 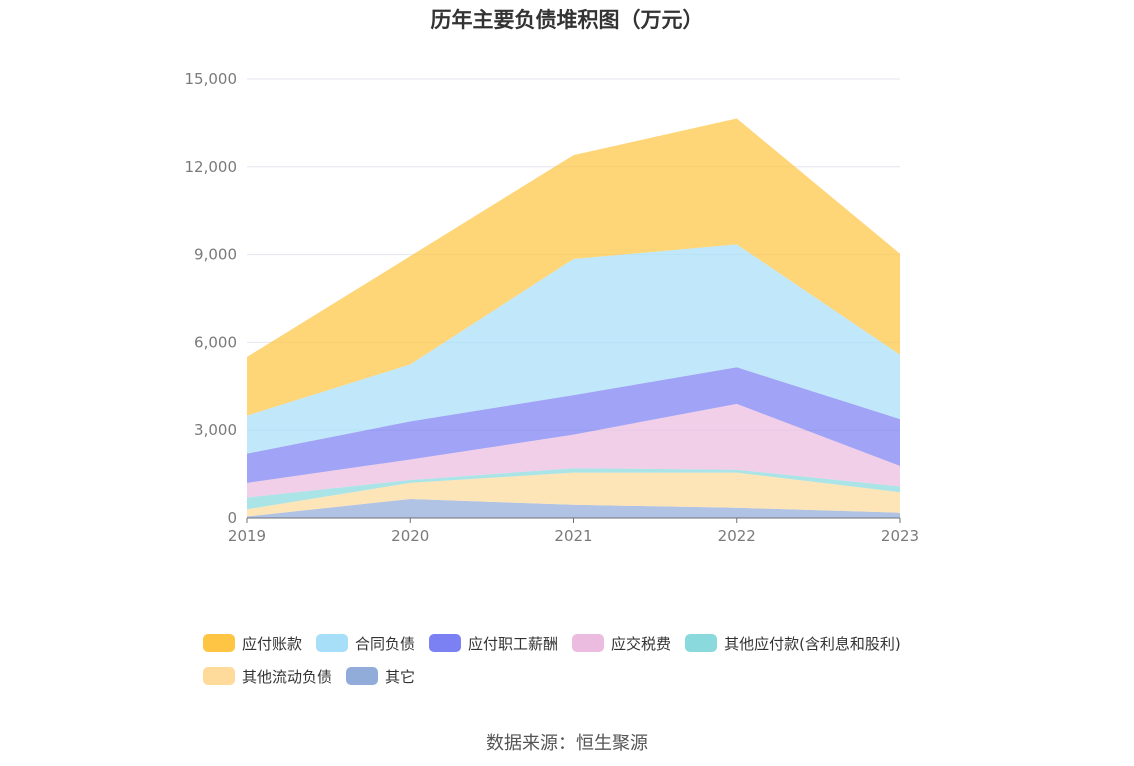 What do you see at coordinates (583, 664) in the screenshot?
I see `legend: 应付账款 合同负债 应付职工薪酬 应交税费 其他应付款(含利息和股利) 其他流动负债 其它` at bounding box center [583, 664].